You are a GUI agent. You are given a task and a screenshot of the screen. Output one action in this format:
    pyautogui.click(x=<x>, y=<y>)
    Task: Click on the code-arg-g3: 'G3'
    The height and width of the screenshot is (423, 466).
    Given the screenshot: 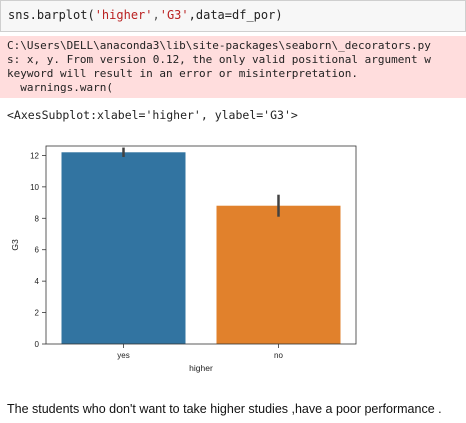 What is the action you would take?
    pyautogui.click(x=174, y=15)
    